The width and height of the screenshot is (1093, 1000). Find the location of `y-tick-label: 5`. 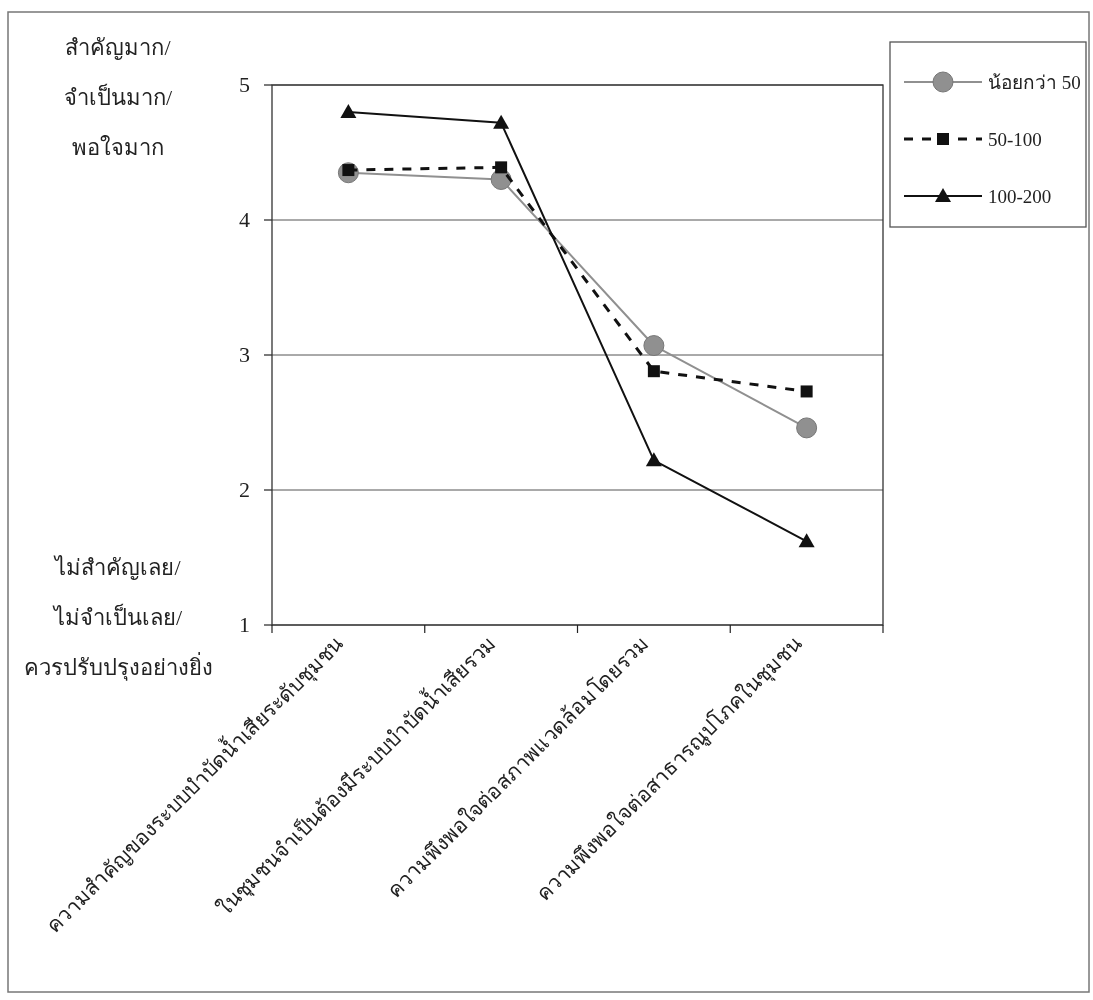

y-tick-label: 5 is located at coordinates (244, 84).